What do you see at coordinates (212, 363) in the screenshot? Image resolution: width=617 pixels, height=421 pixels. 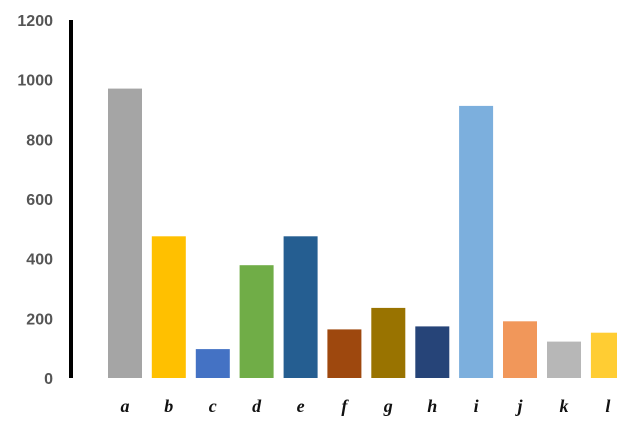 I see `bar-c` at bounding box center [212, 363].